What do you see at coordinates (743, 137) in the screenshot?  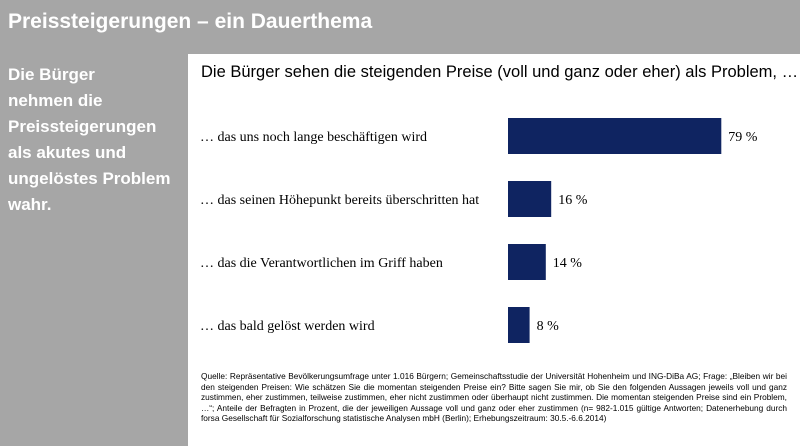 I see `value-label: 79 %` at bounding box center [743, 137].